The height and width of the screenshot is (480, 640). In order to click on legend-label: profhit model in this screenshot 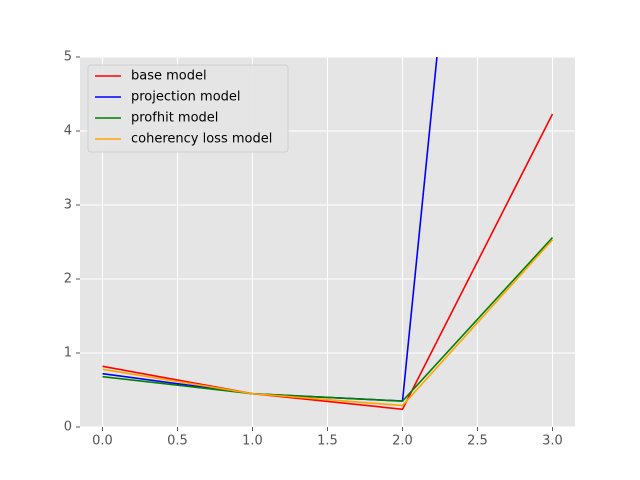, I will do `click(174, 118)`.